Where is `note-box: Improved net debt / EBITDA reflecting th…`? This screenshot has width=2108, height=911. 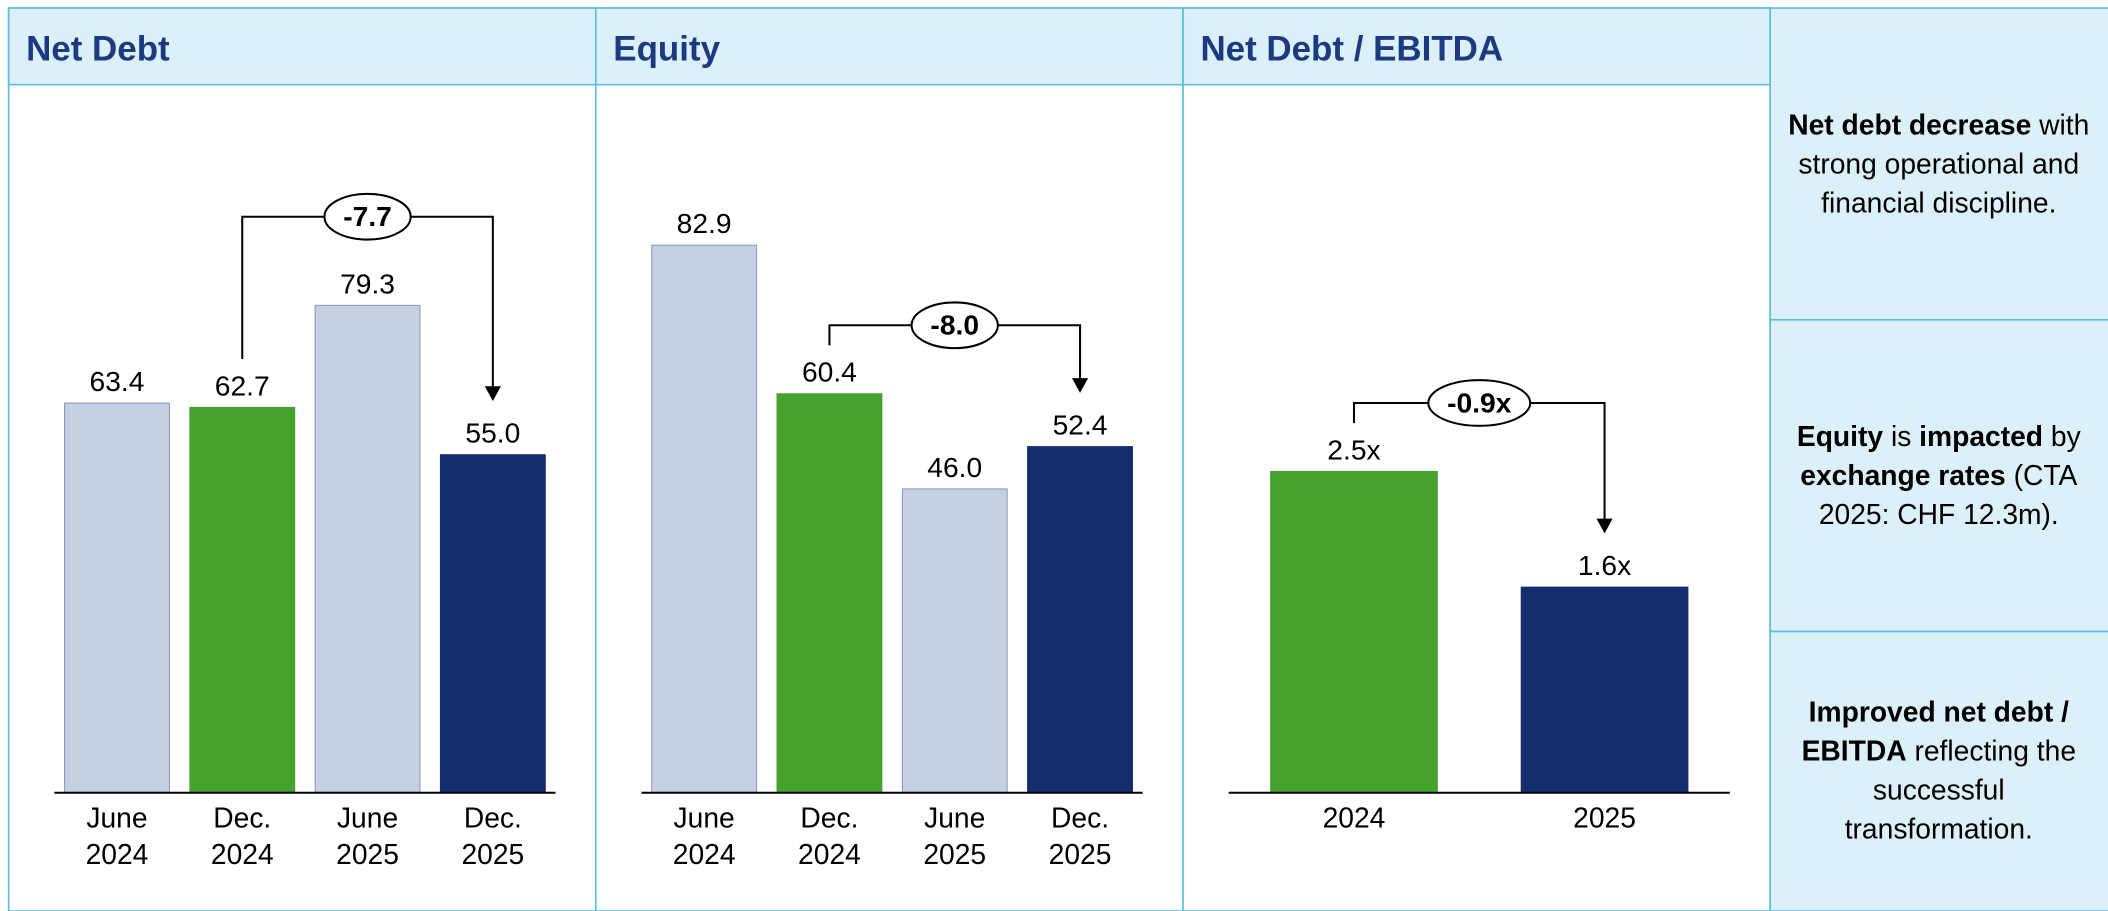 note-box: Improved net debt / EBITDA reflecting th… is located at coordinates (1938, 771).